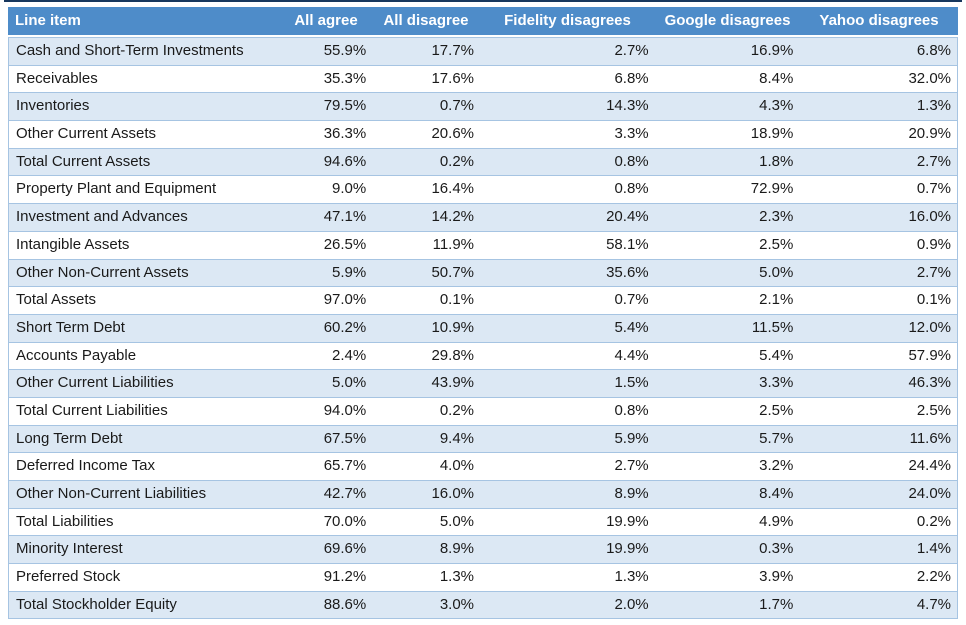 This screenshot has height=625, width=966. I want to click on cell-line-item: Total Stockholder Equity, so click(96, 604).